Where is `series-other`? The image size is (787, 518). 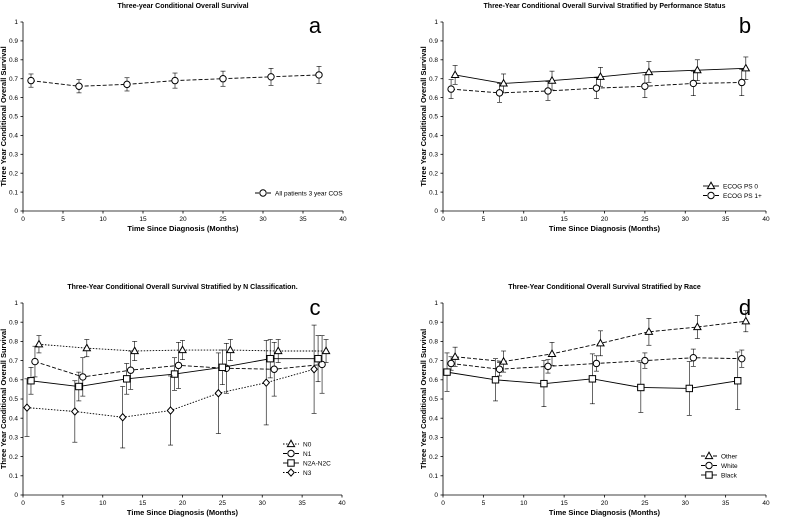
series-other is located at coordinates (600, 341).